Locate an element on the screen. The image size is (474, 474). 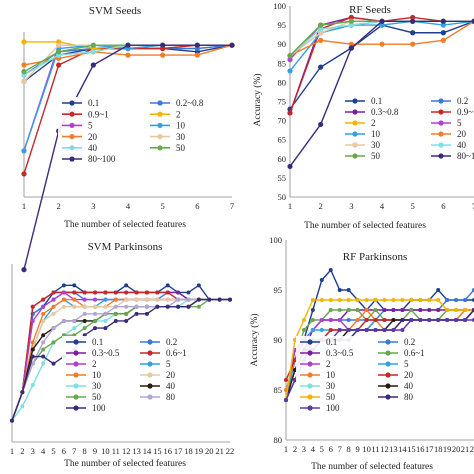
x-tick-label: 17 is located at coordinates (178, 451).